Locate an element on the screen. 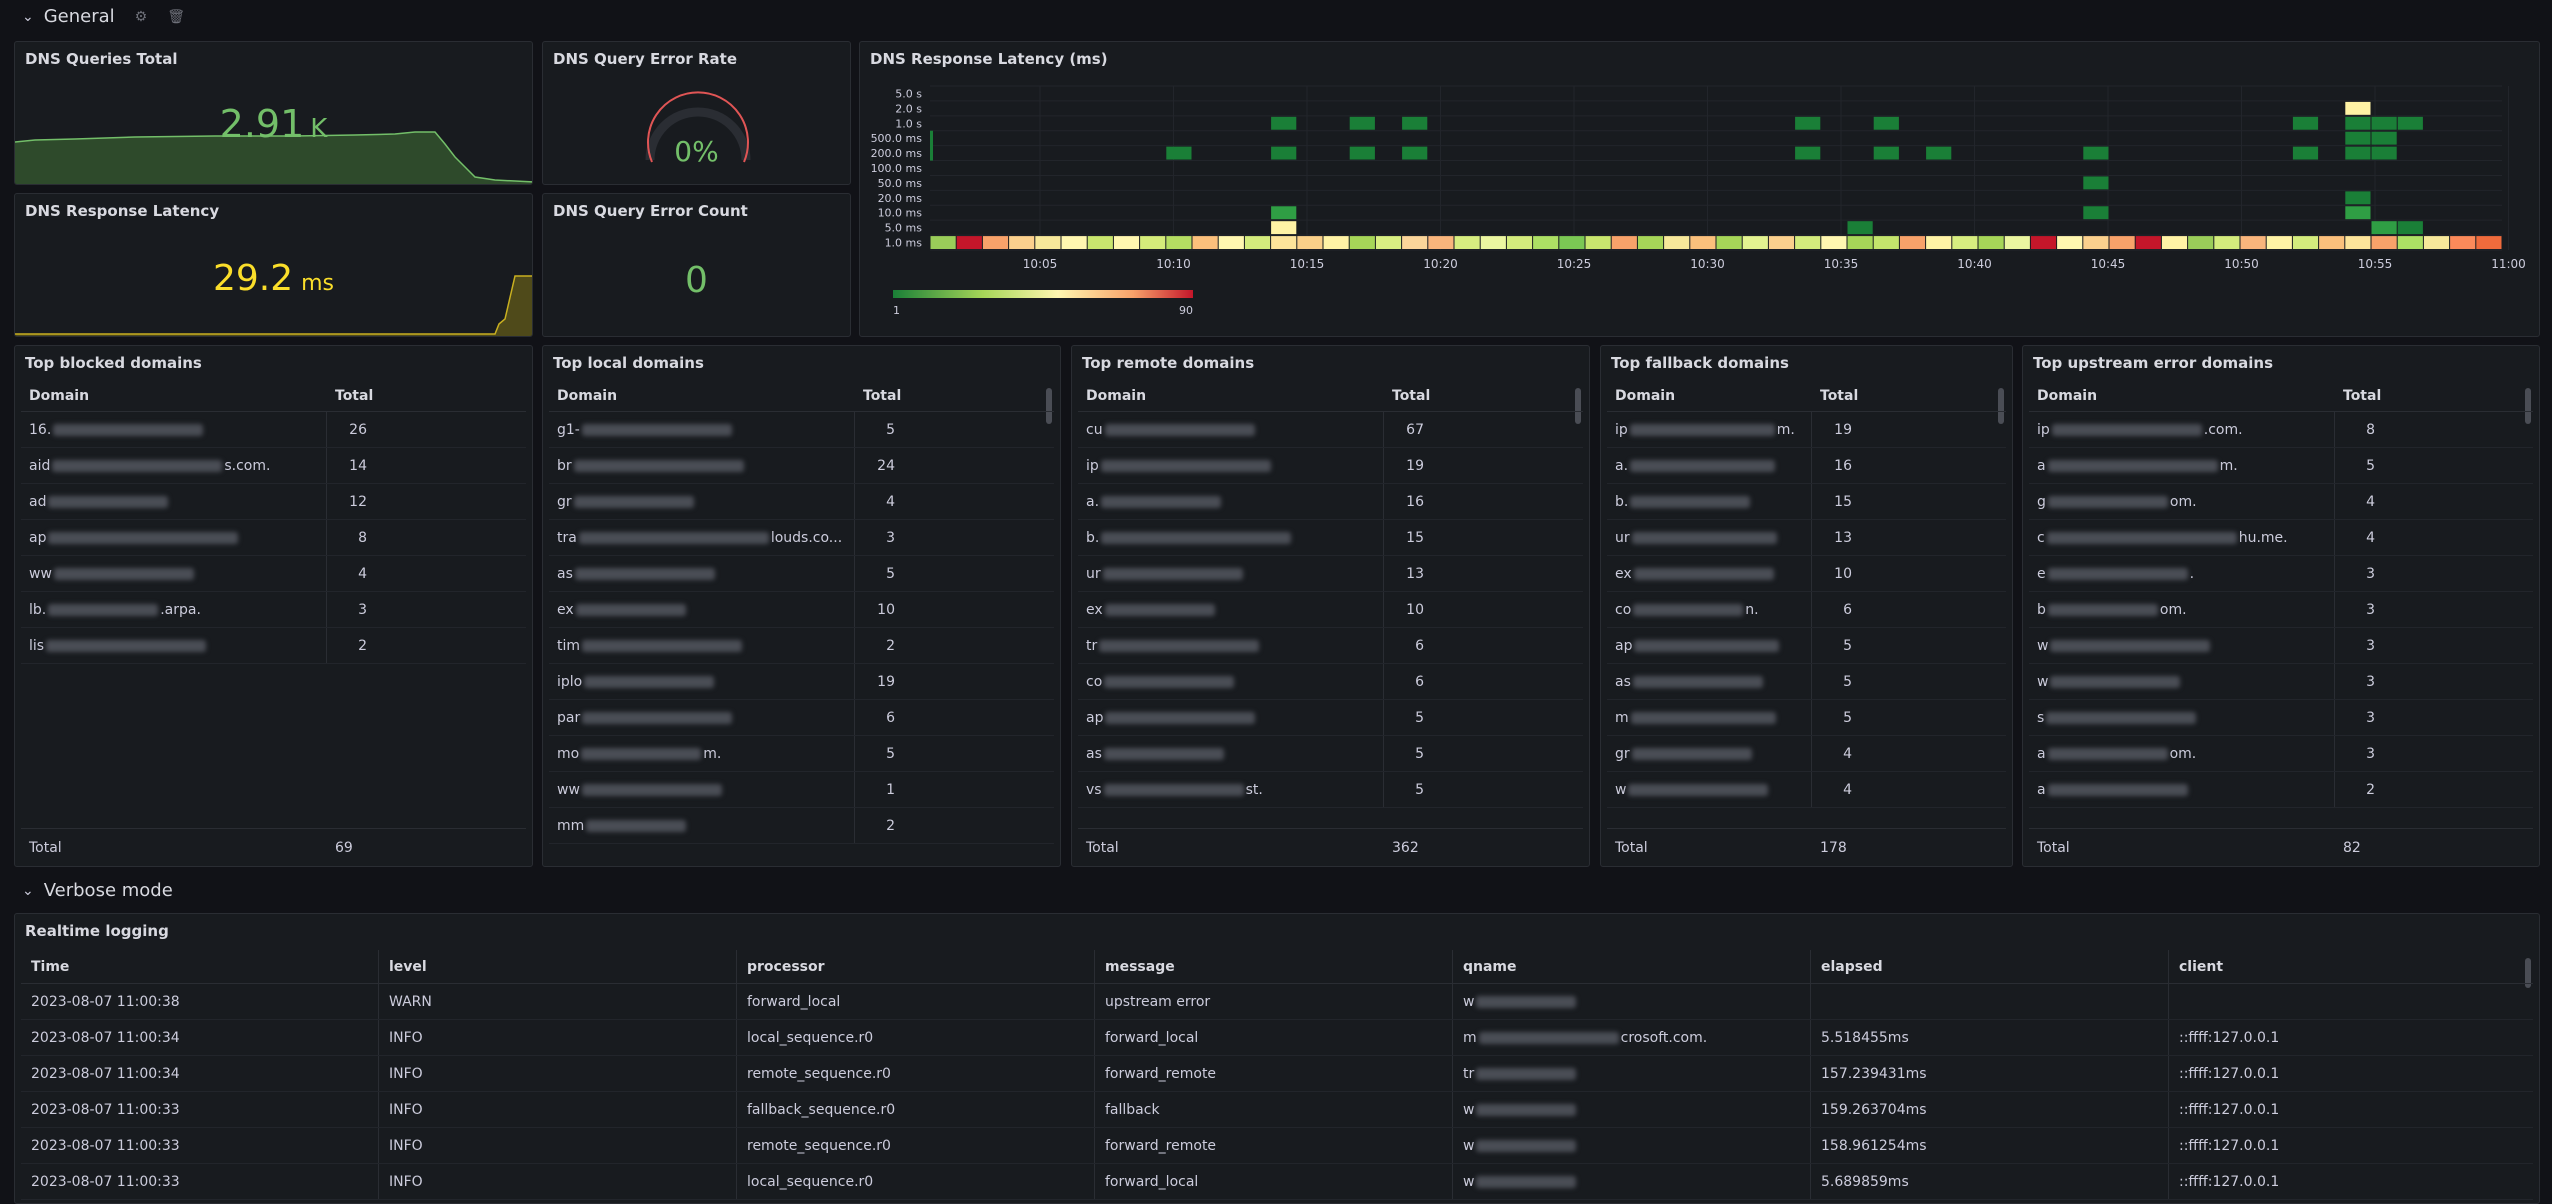  table-row: co n. 6 is located at coordinates (1806, 610).